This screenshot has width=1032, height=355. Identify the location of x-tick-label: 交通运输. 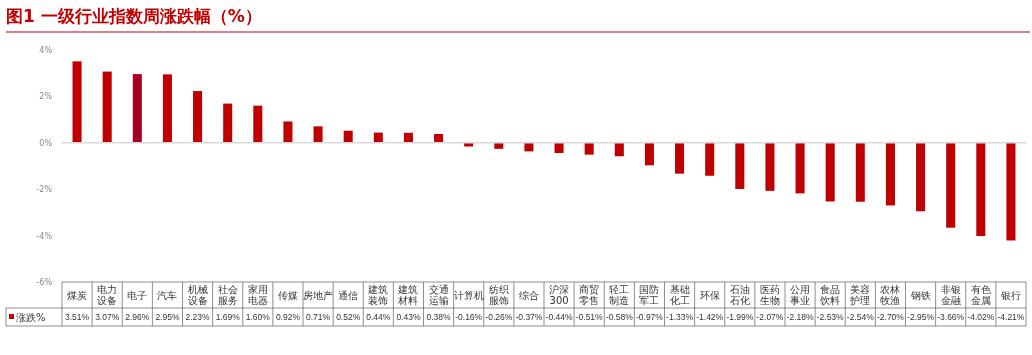
(438, 295).